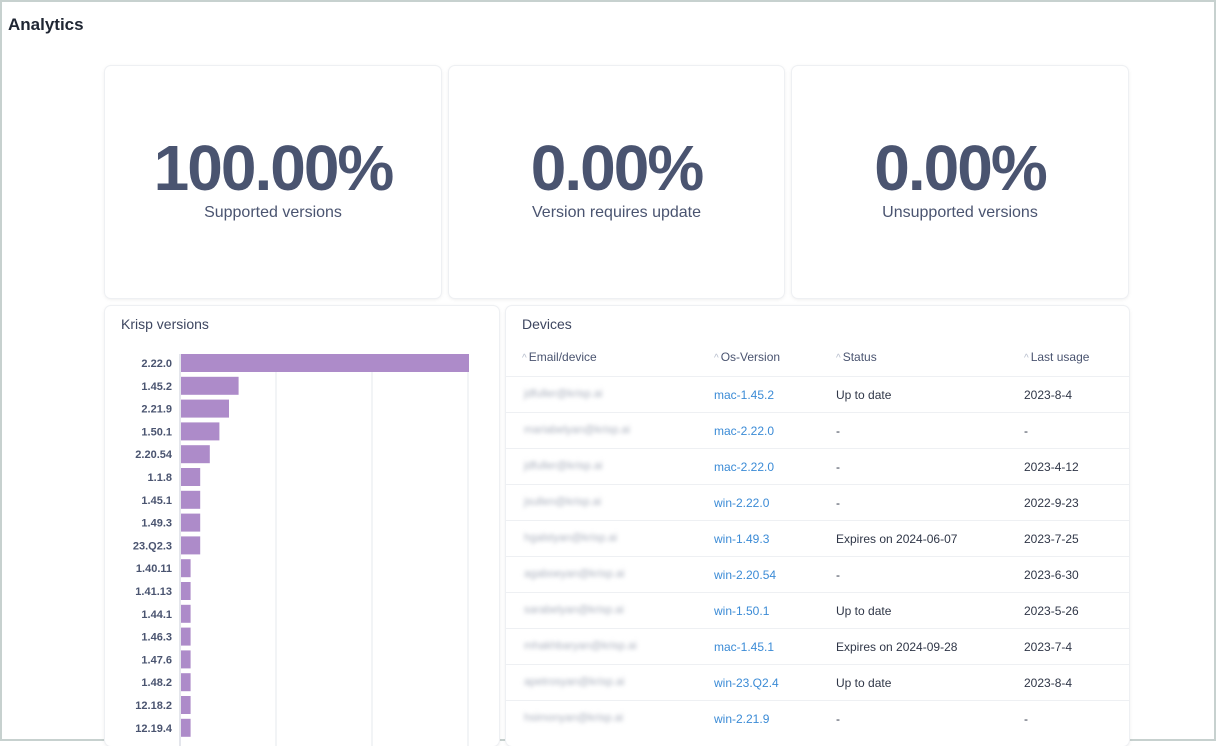 The image size is (1216, 746). I want to click on os-version-link: mac-1.45.1, so click(744, 647).